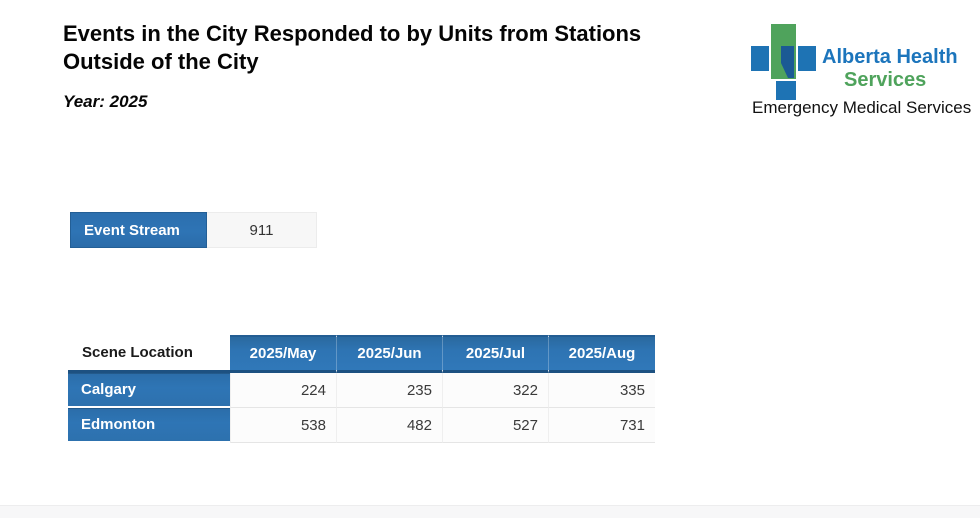  I want to click on report-year-subtitle: Year: 2025, so click(105, 101).